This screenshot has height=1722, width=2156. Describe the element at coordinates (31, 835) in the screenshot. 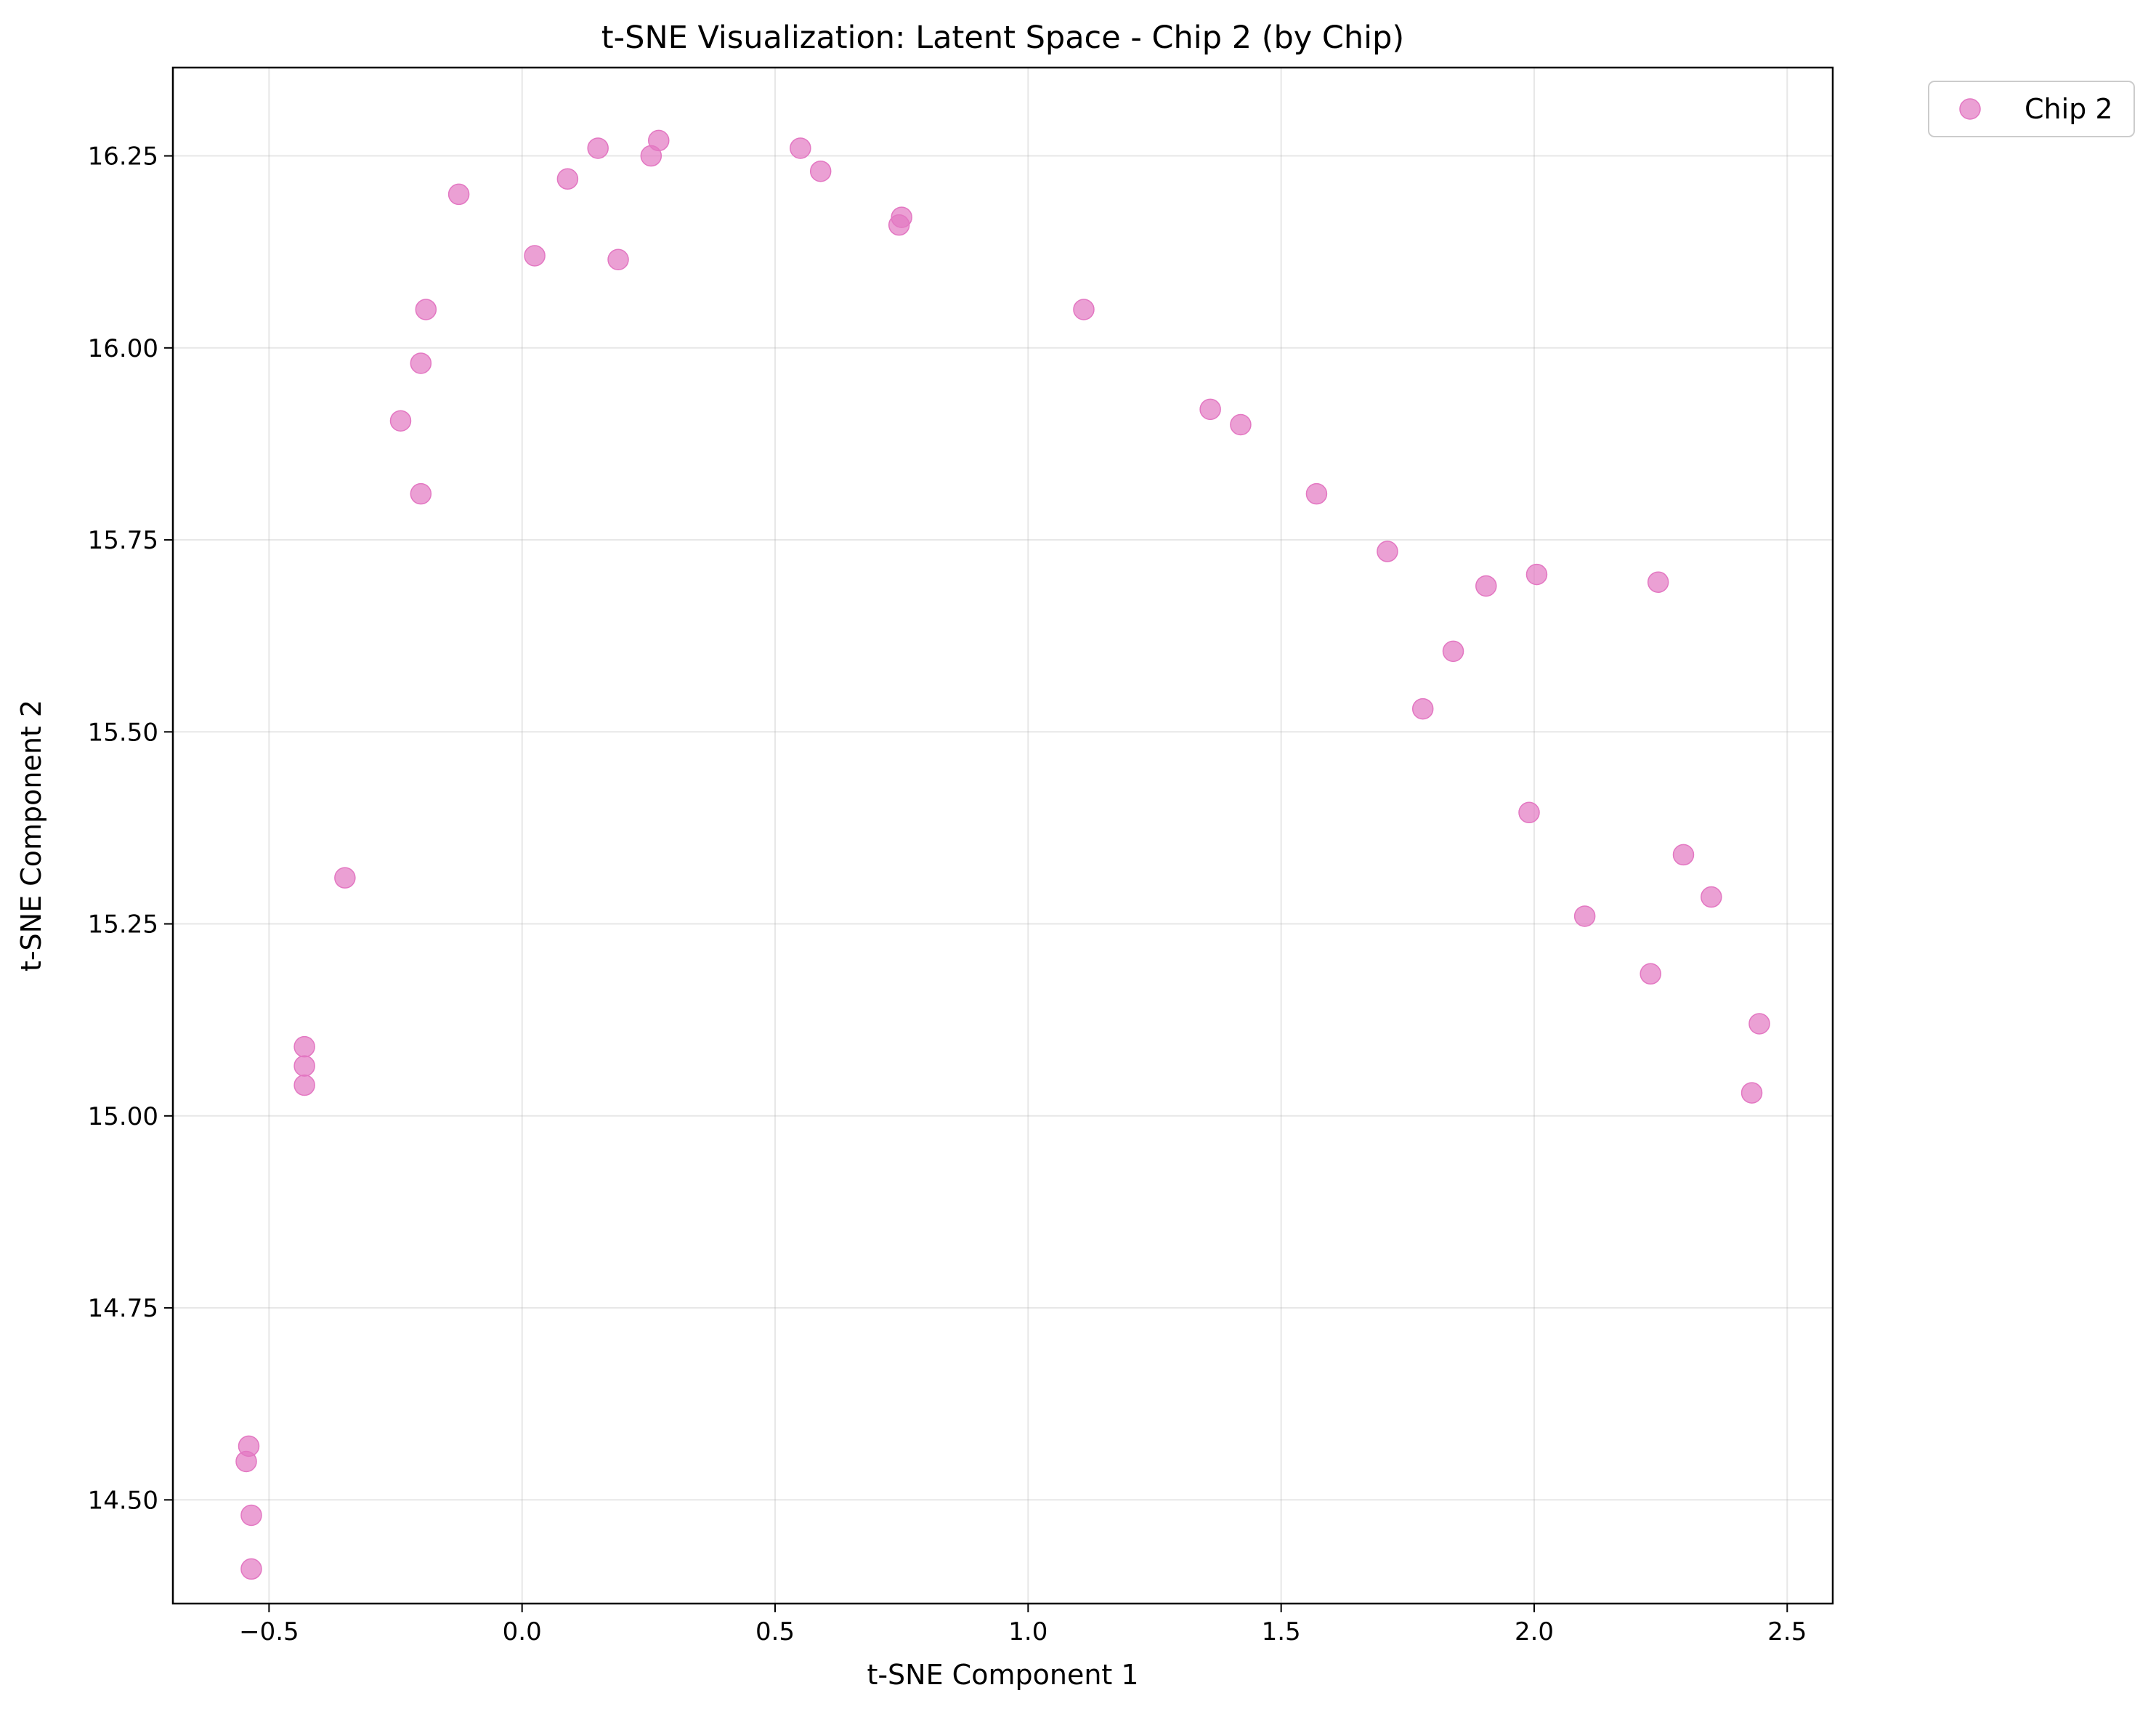

I see `y-axis-label: t-SNE Component 2` at that location.